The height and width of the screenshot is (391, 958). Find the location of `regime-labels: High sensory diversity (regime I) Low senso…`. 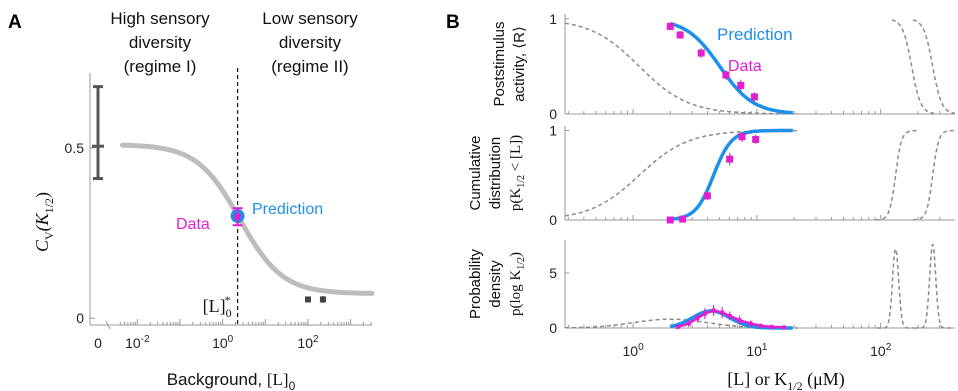

regime-labels: High sensory diversity (regime I) Low senso… is located at coordinates (234, 42).